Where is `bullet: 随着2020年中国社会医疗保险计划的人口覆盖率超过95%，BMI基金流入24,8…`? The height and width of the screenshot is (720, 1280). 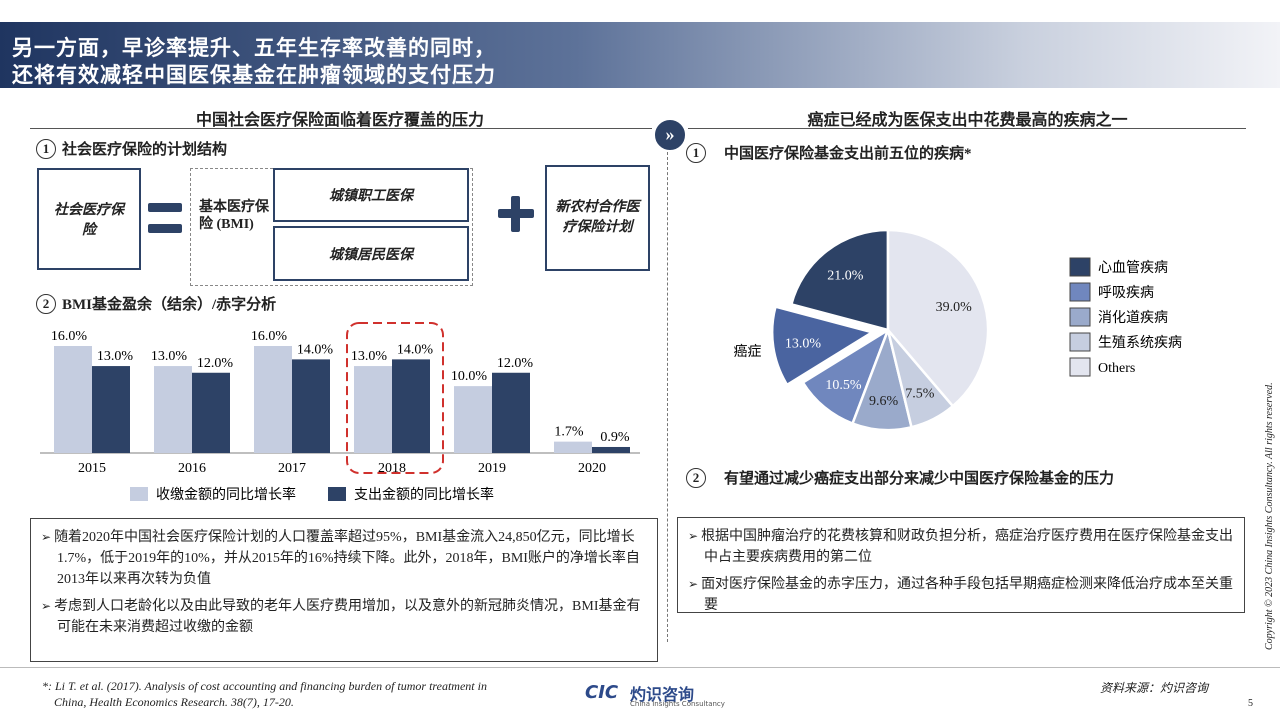 bullet: 随着2020年中国社会医疗保险计划的人口覆盖率超过95%，BMI基金流入24,8… is located at coordinates (344, 558).